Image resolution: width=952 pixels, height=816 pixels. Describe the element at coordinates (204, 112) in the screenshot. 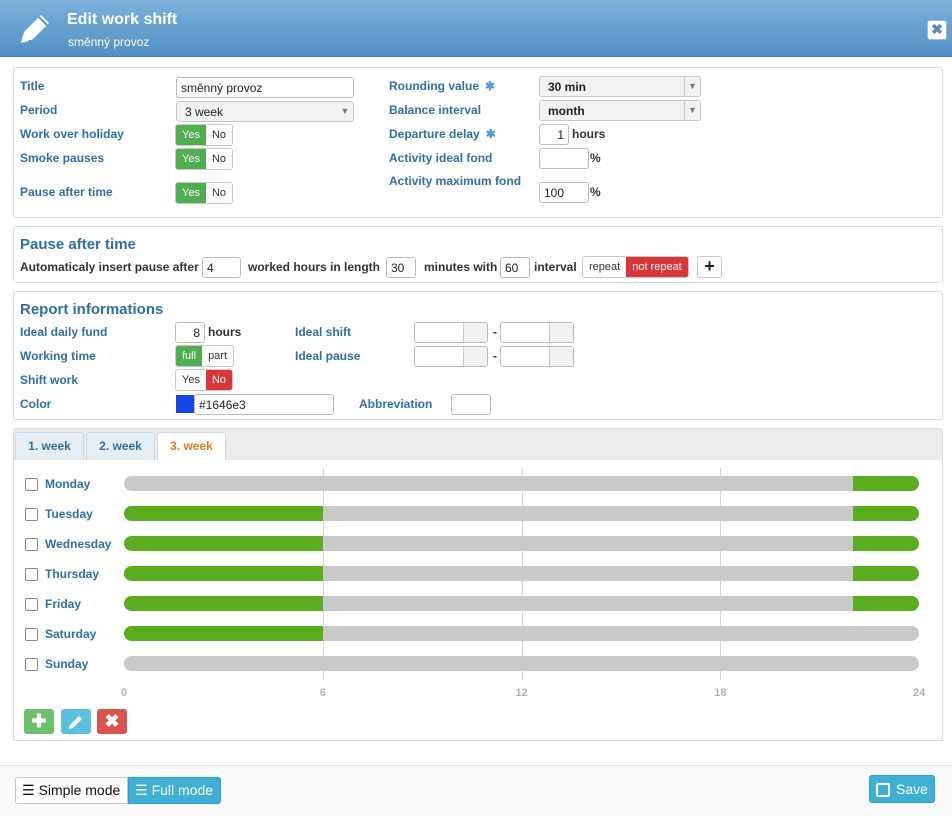

I see `period-value: 3 week` at that location.